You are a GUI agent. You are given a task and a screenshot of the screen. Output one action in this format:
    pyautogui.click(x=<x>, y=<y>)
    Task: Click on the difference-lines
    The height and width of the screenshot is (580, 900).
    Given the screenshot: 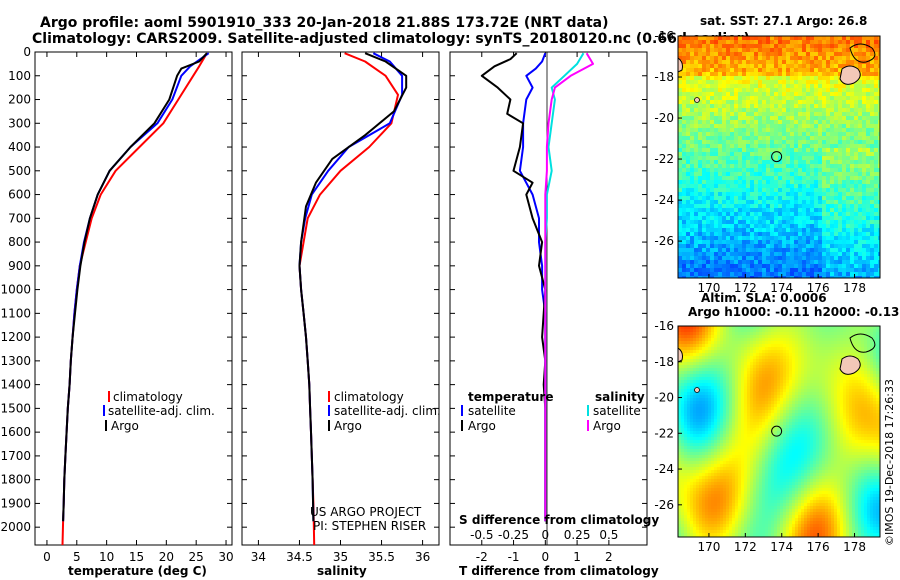 What is the action you would take?
    pyautogui.click(x=537, y=287)
    